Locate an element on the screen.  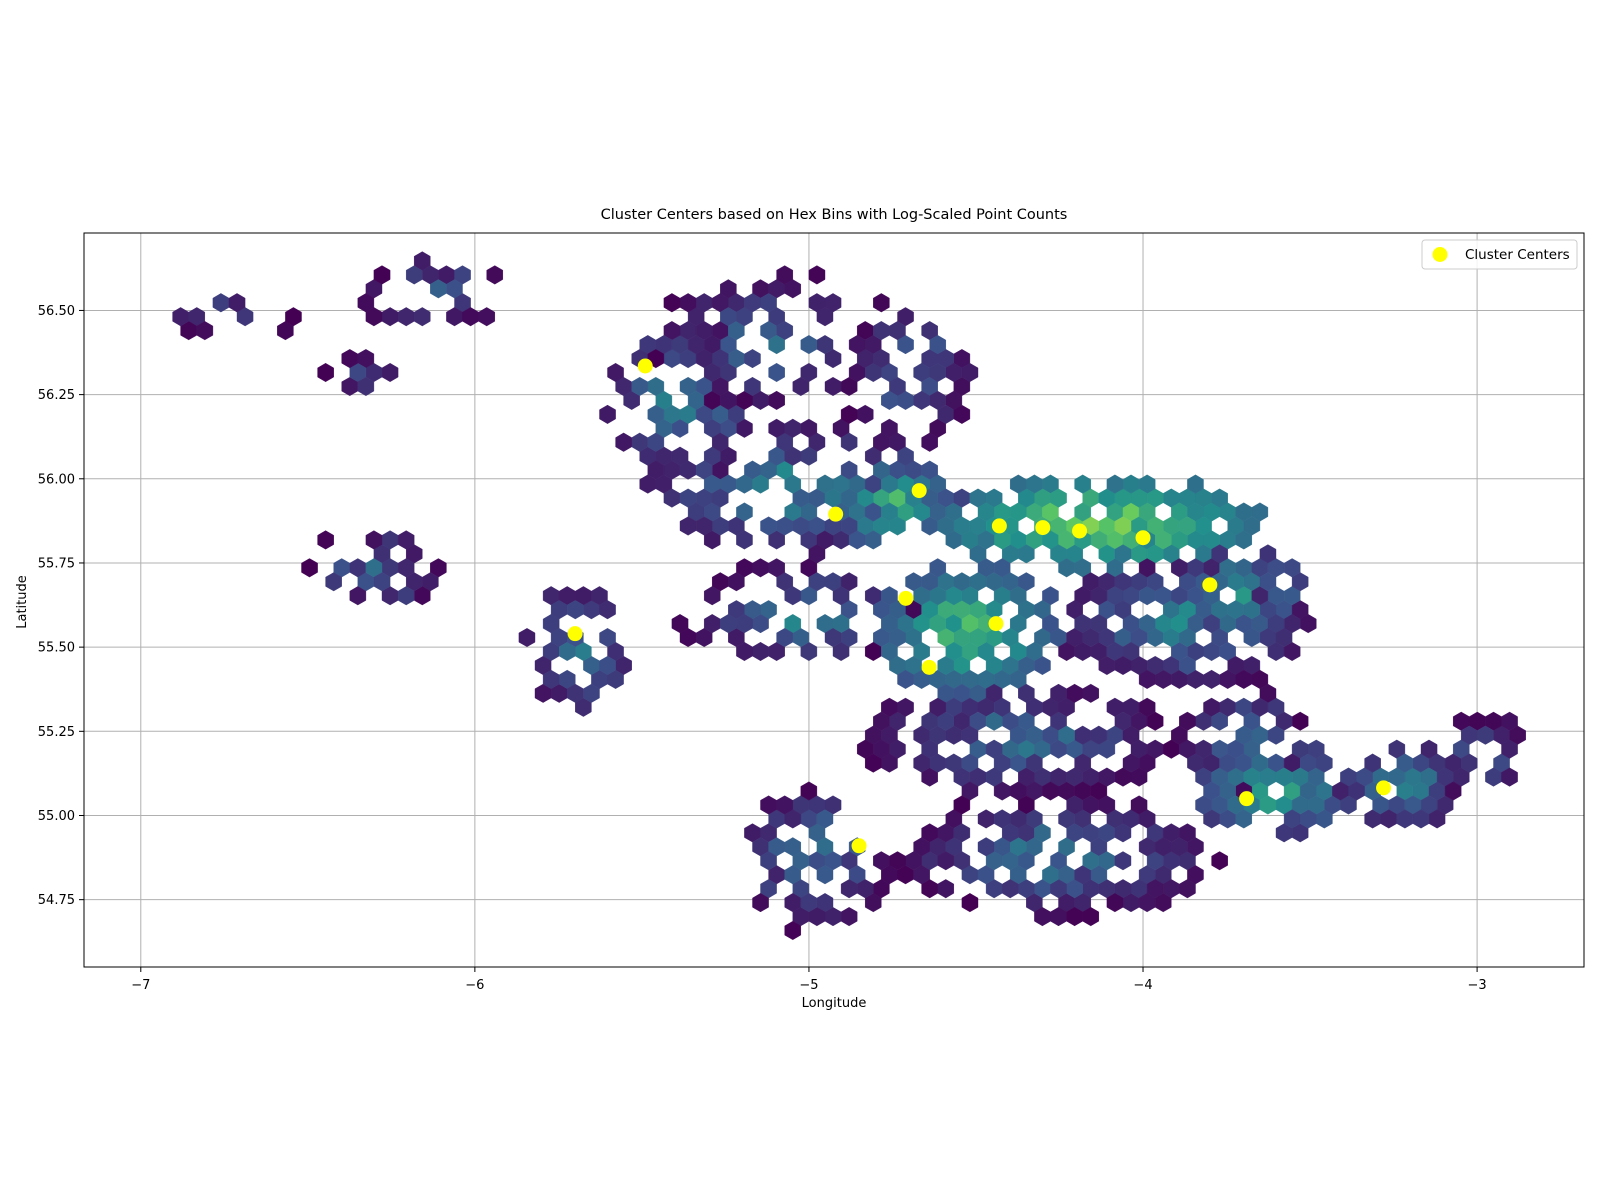
y-tick-label: 55.50 is located at coordinates (56, 648).